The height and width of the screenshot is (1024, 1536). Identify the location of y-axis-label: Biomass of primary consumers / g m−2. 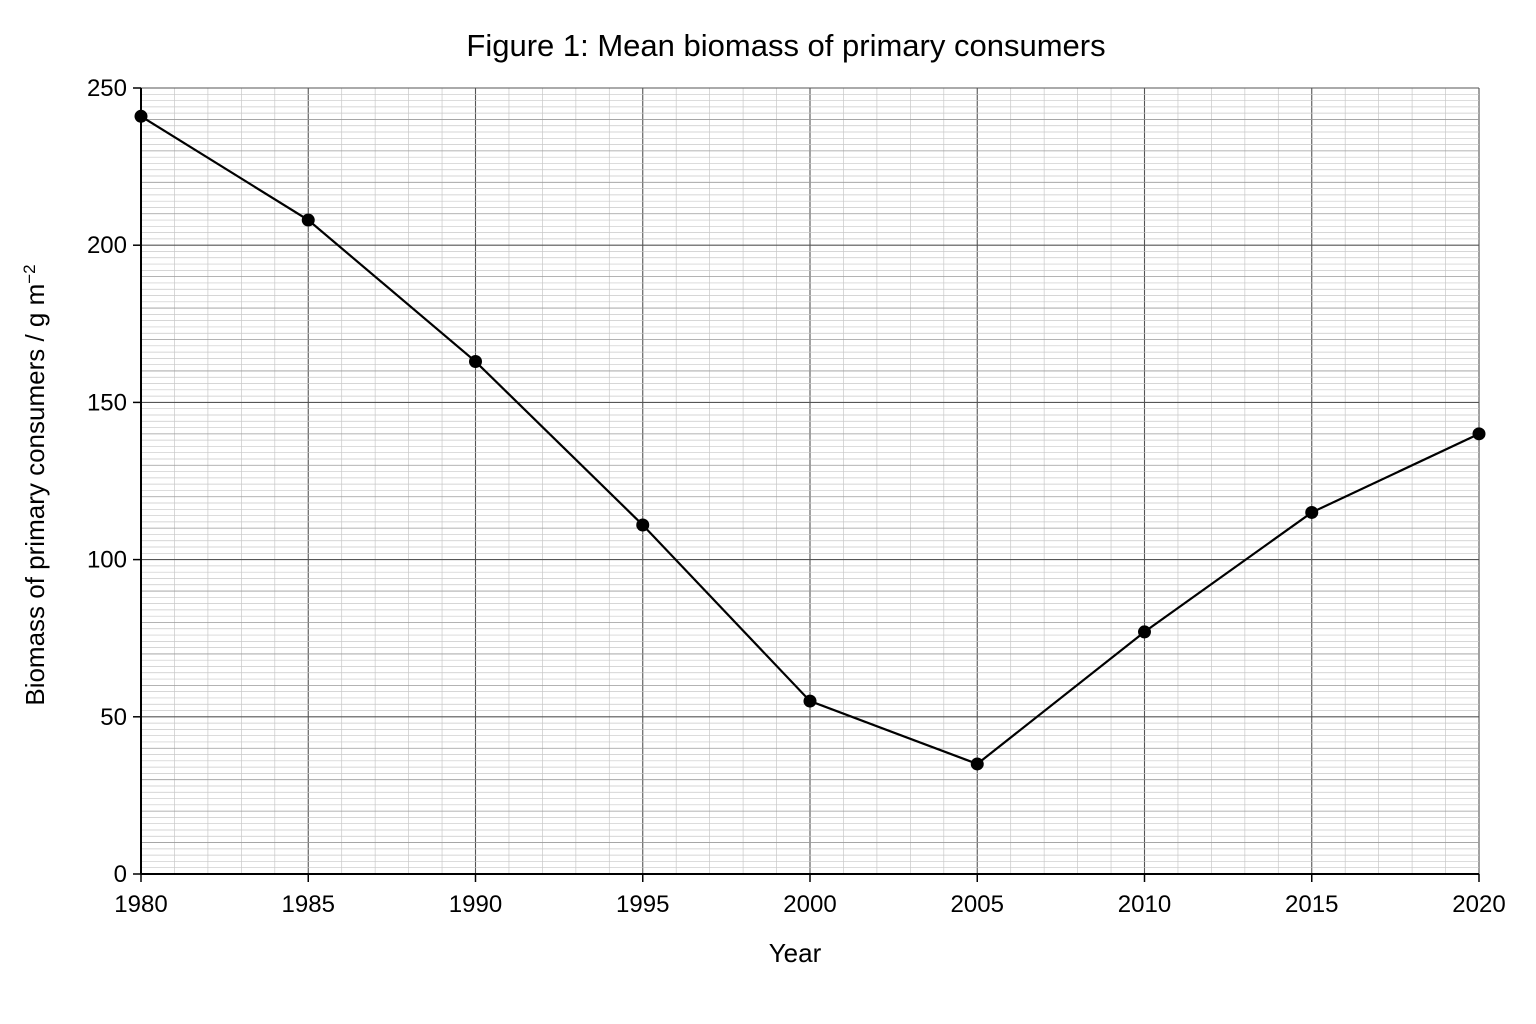
(35, 484).